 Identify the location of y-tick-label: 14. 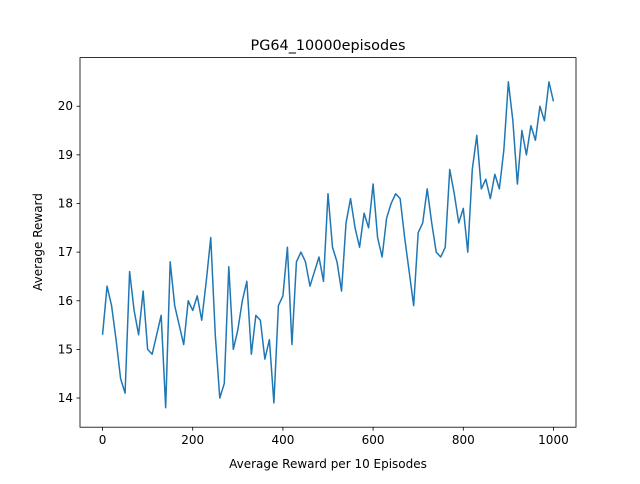
(65, 398).